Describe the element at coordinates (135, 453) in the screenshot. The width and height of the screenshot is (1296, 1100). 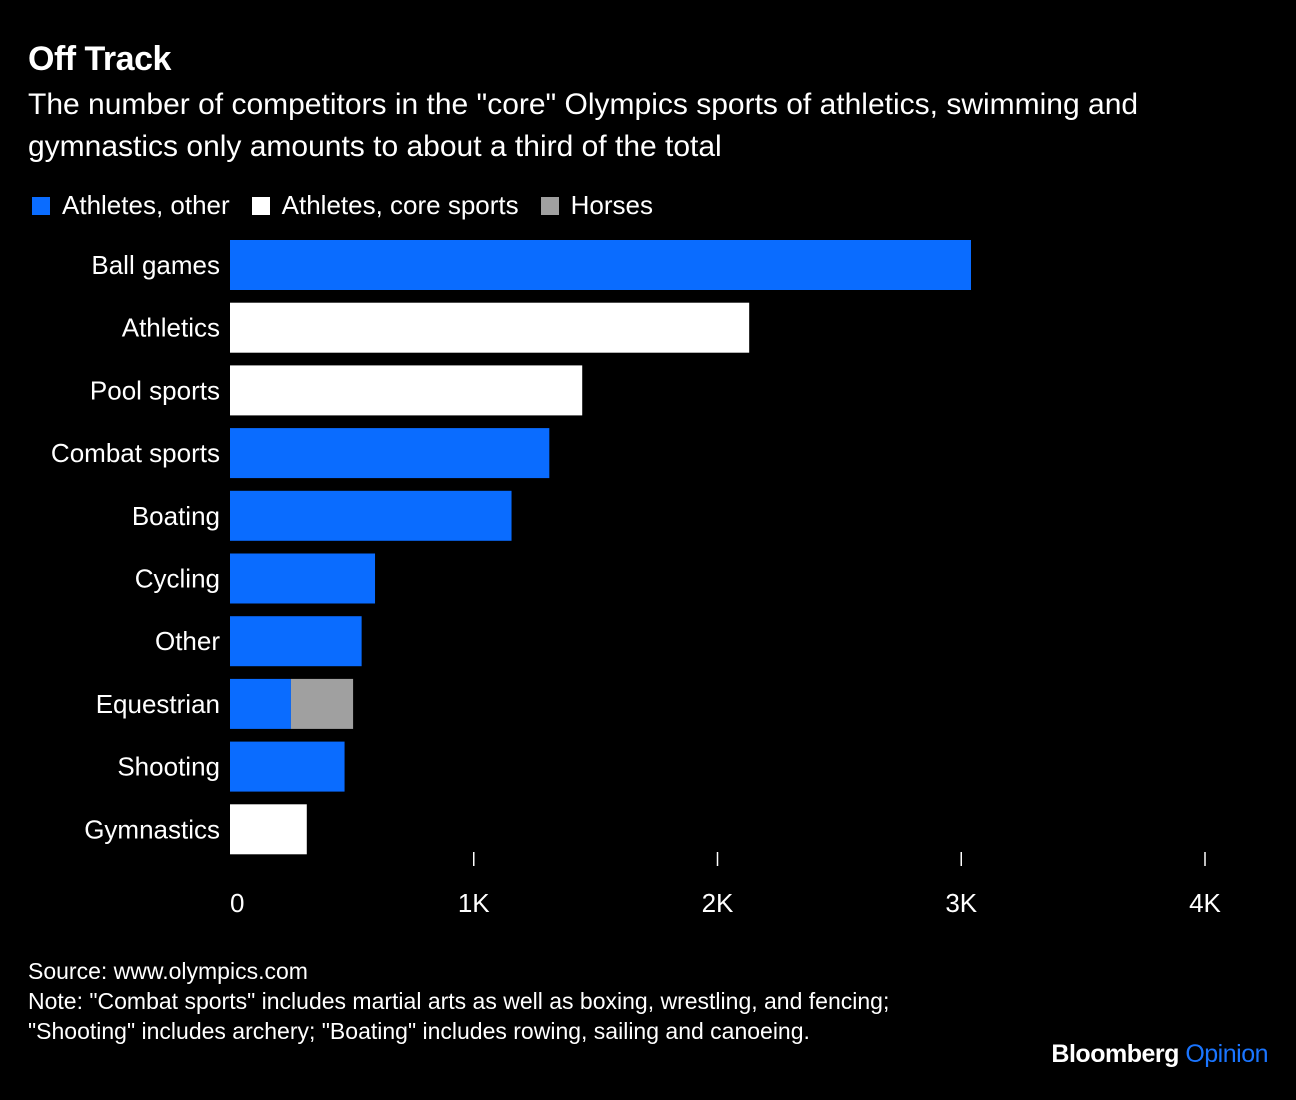
I see `category-label-combat-sports: Combat sports` at that location.